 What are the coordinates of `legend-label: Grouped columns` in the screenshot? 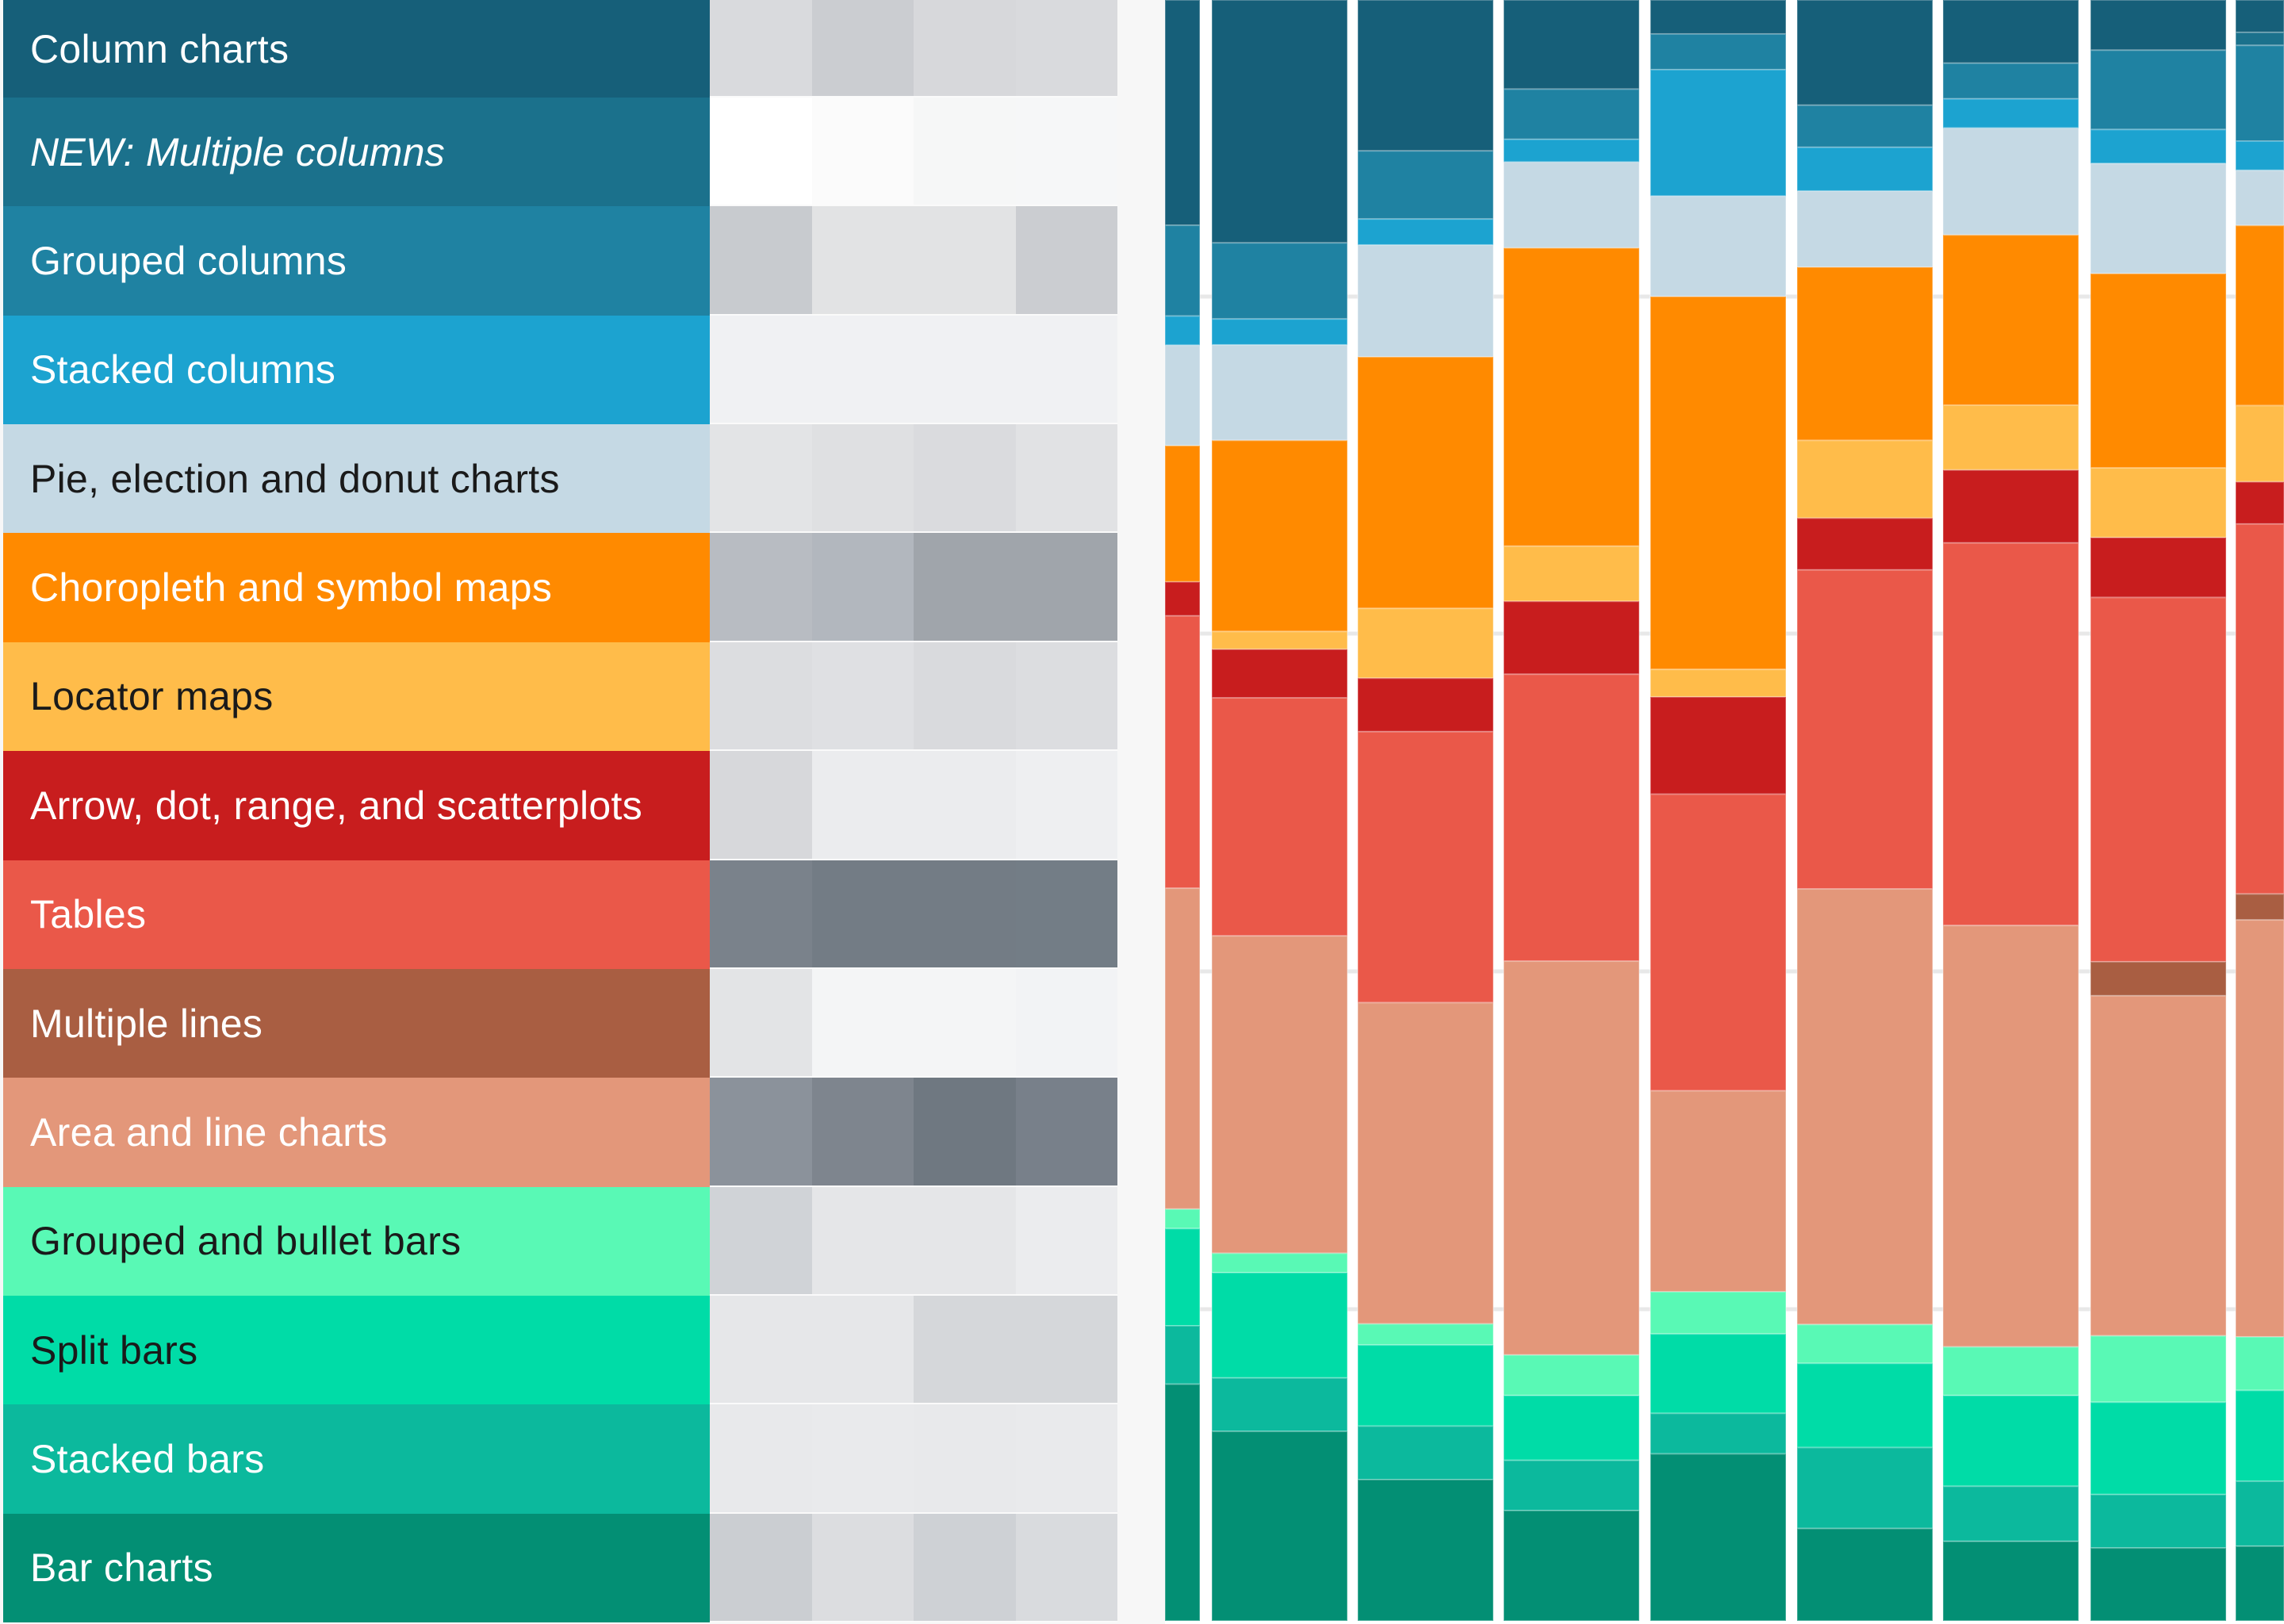 It's located at (356, 261).